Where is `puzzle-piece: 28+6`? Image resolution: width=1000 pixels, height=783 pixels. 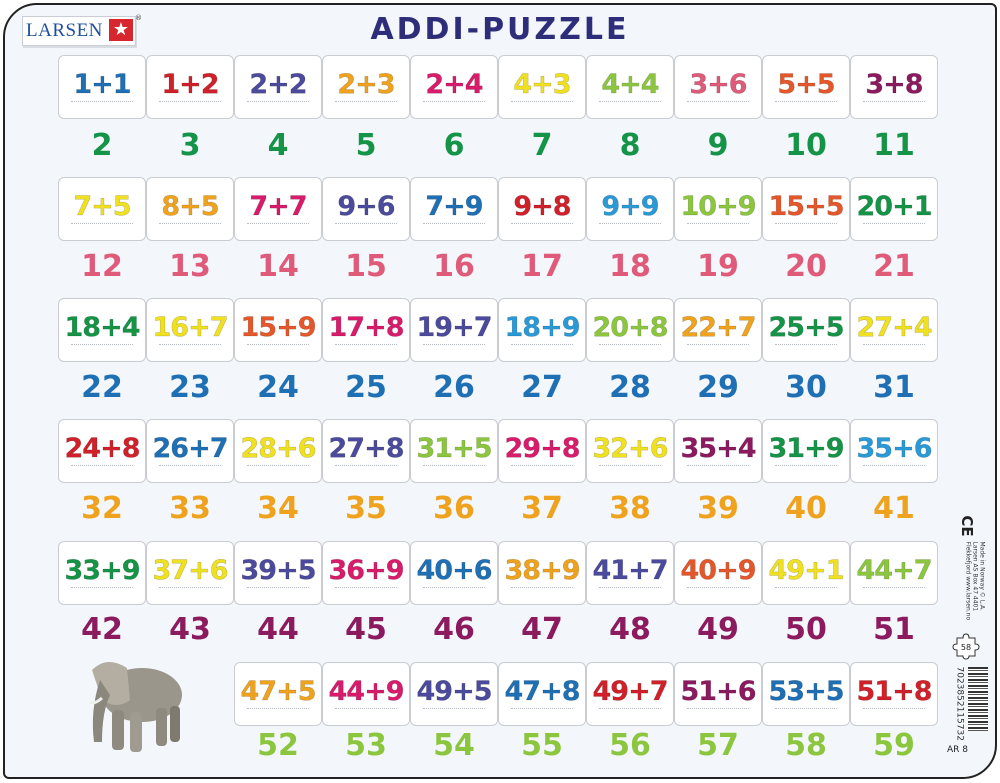
puzzle-piece: 28+6 is located at coordinates (278, 451).